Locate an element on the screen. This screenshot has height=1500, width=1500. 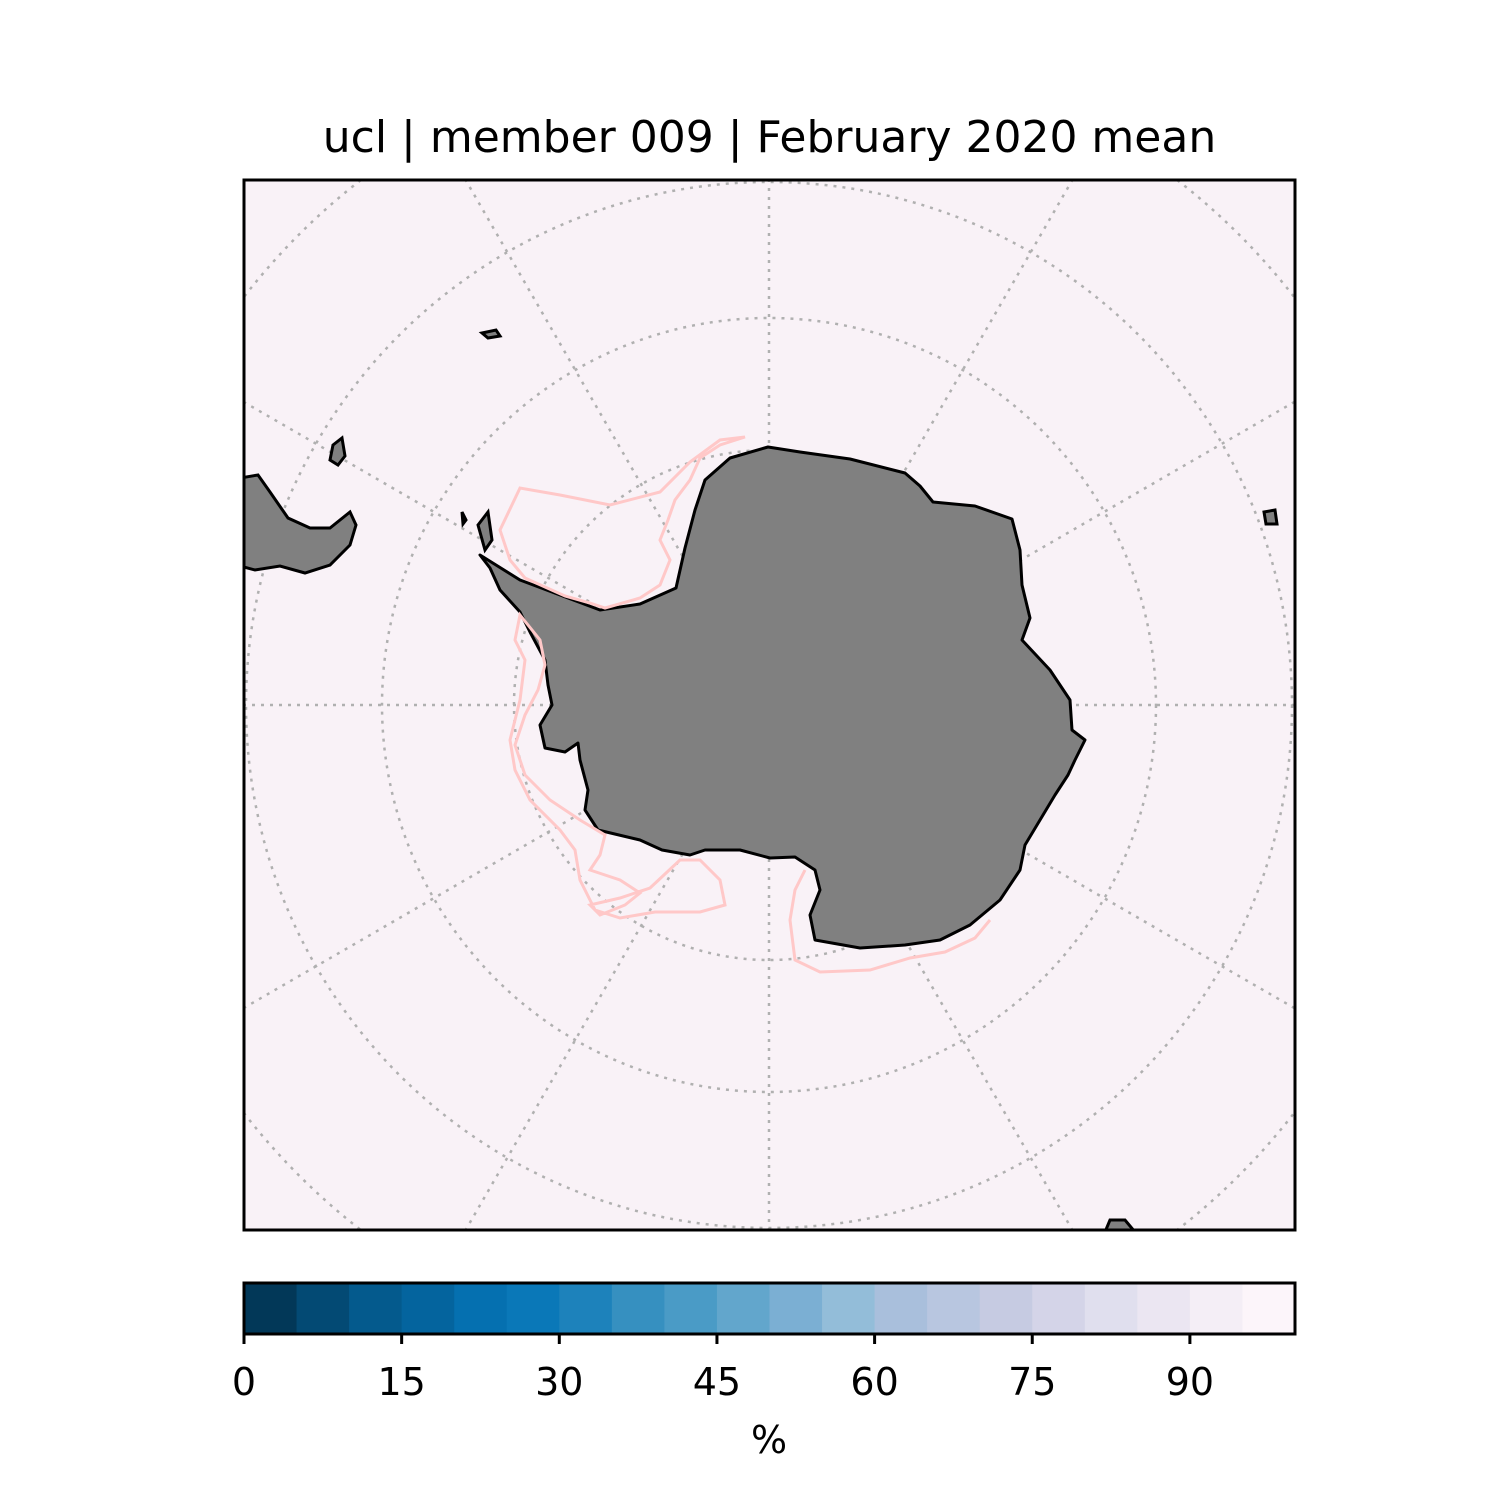
south-georgia-island is located at coordinates (337, 451).